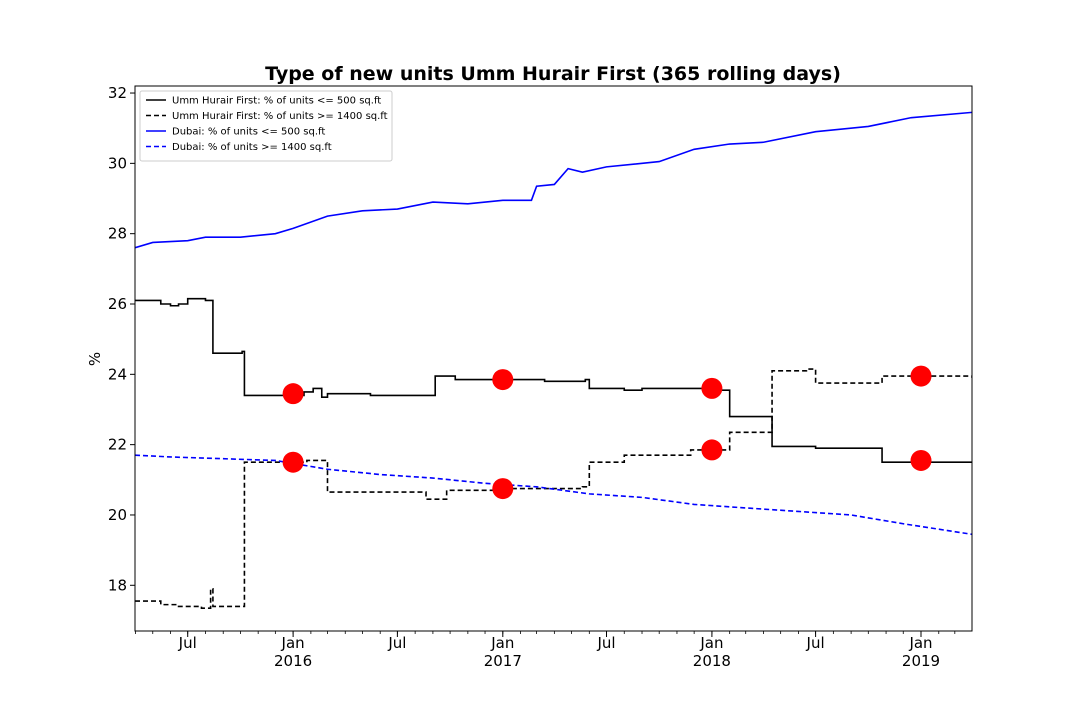 The height and width of the screenshot is (720, 1080). I want to click on y-tick-label: 24, so click(117, 374).